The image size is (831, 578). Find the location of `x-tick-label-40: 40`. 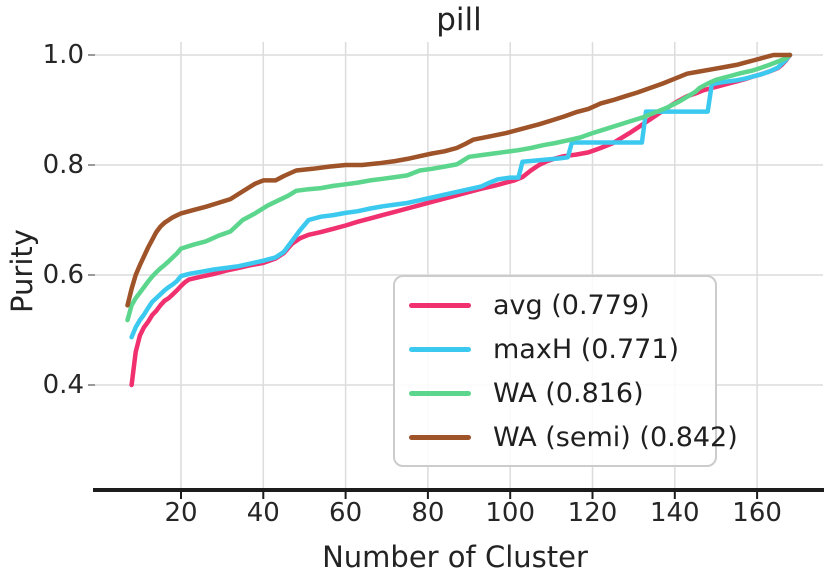

x-tick-label-40: 40 is located at coordinates (263, 513).